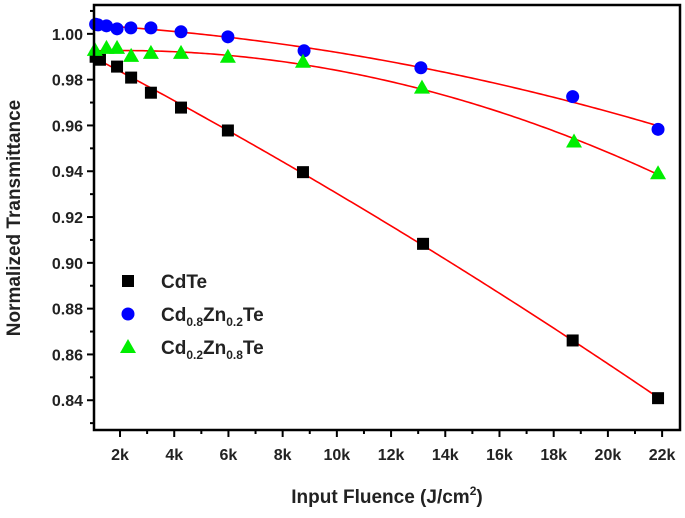 This screenshot has width=685, height=518. Describe the element at coordinates (120, 455) in the screenshot. I see `x-tick-label: 2k` at that location.